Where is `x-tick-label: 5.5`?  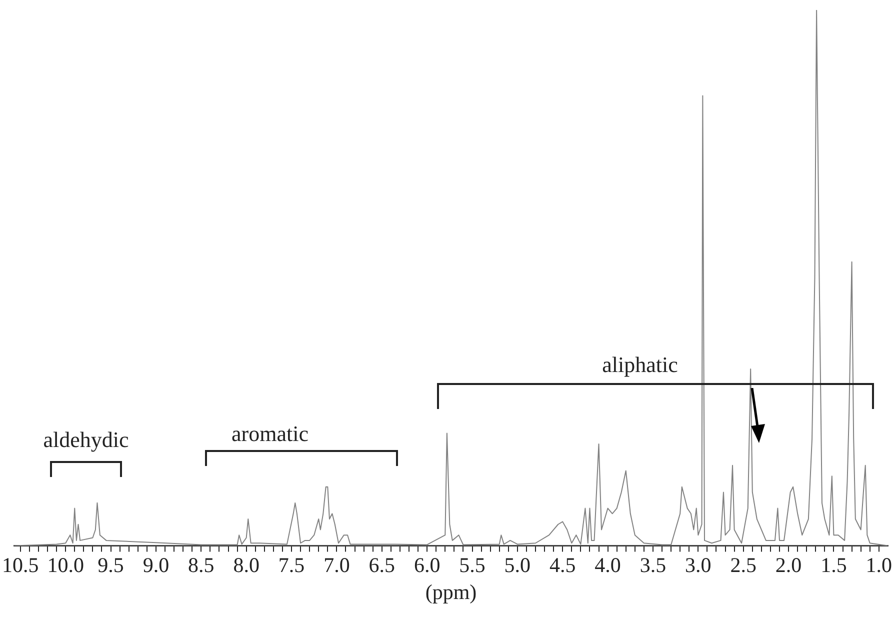
x-tick-label: 5.5 is located at coordinates (472, 564).